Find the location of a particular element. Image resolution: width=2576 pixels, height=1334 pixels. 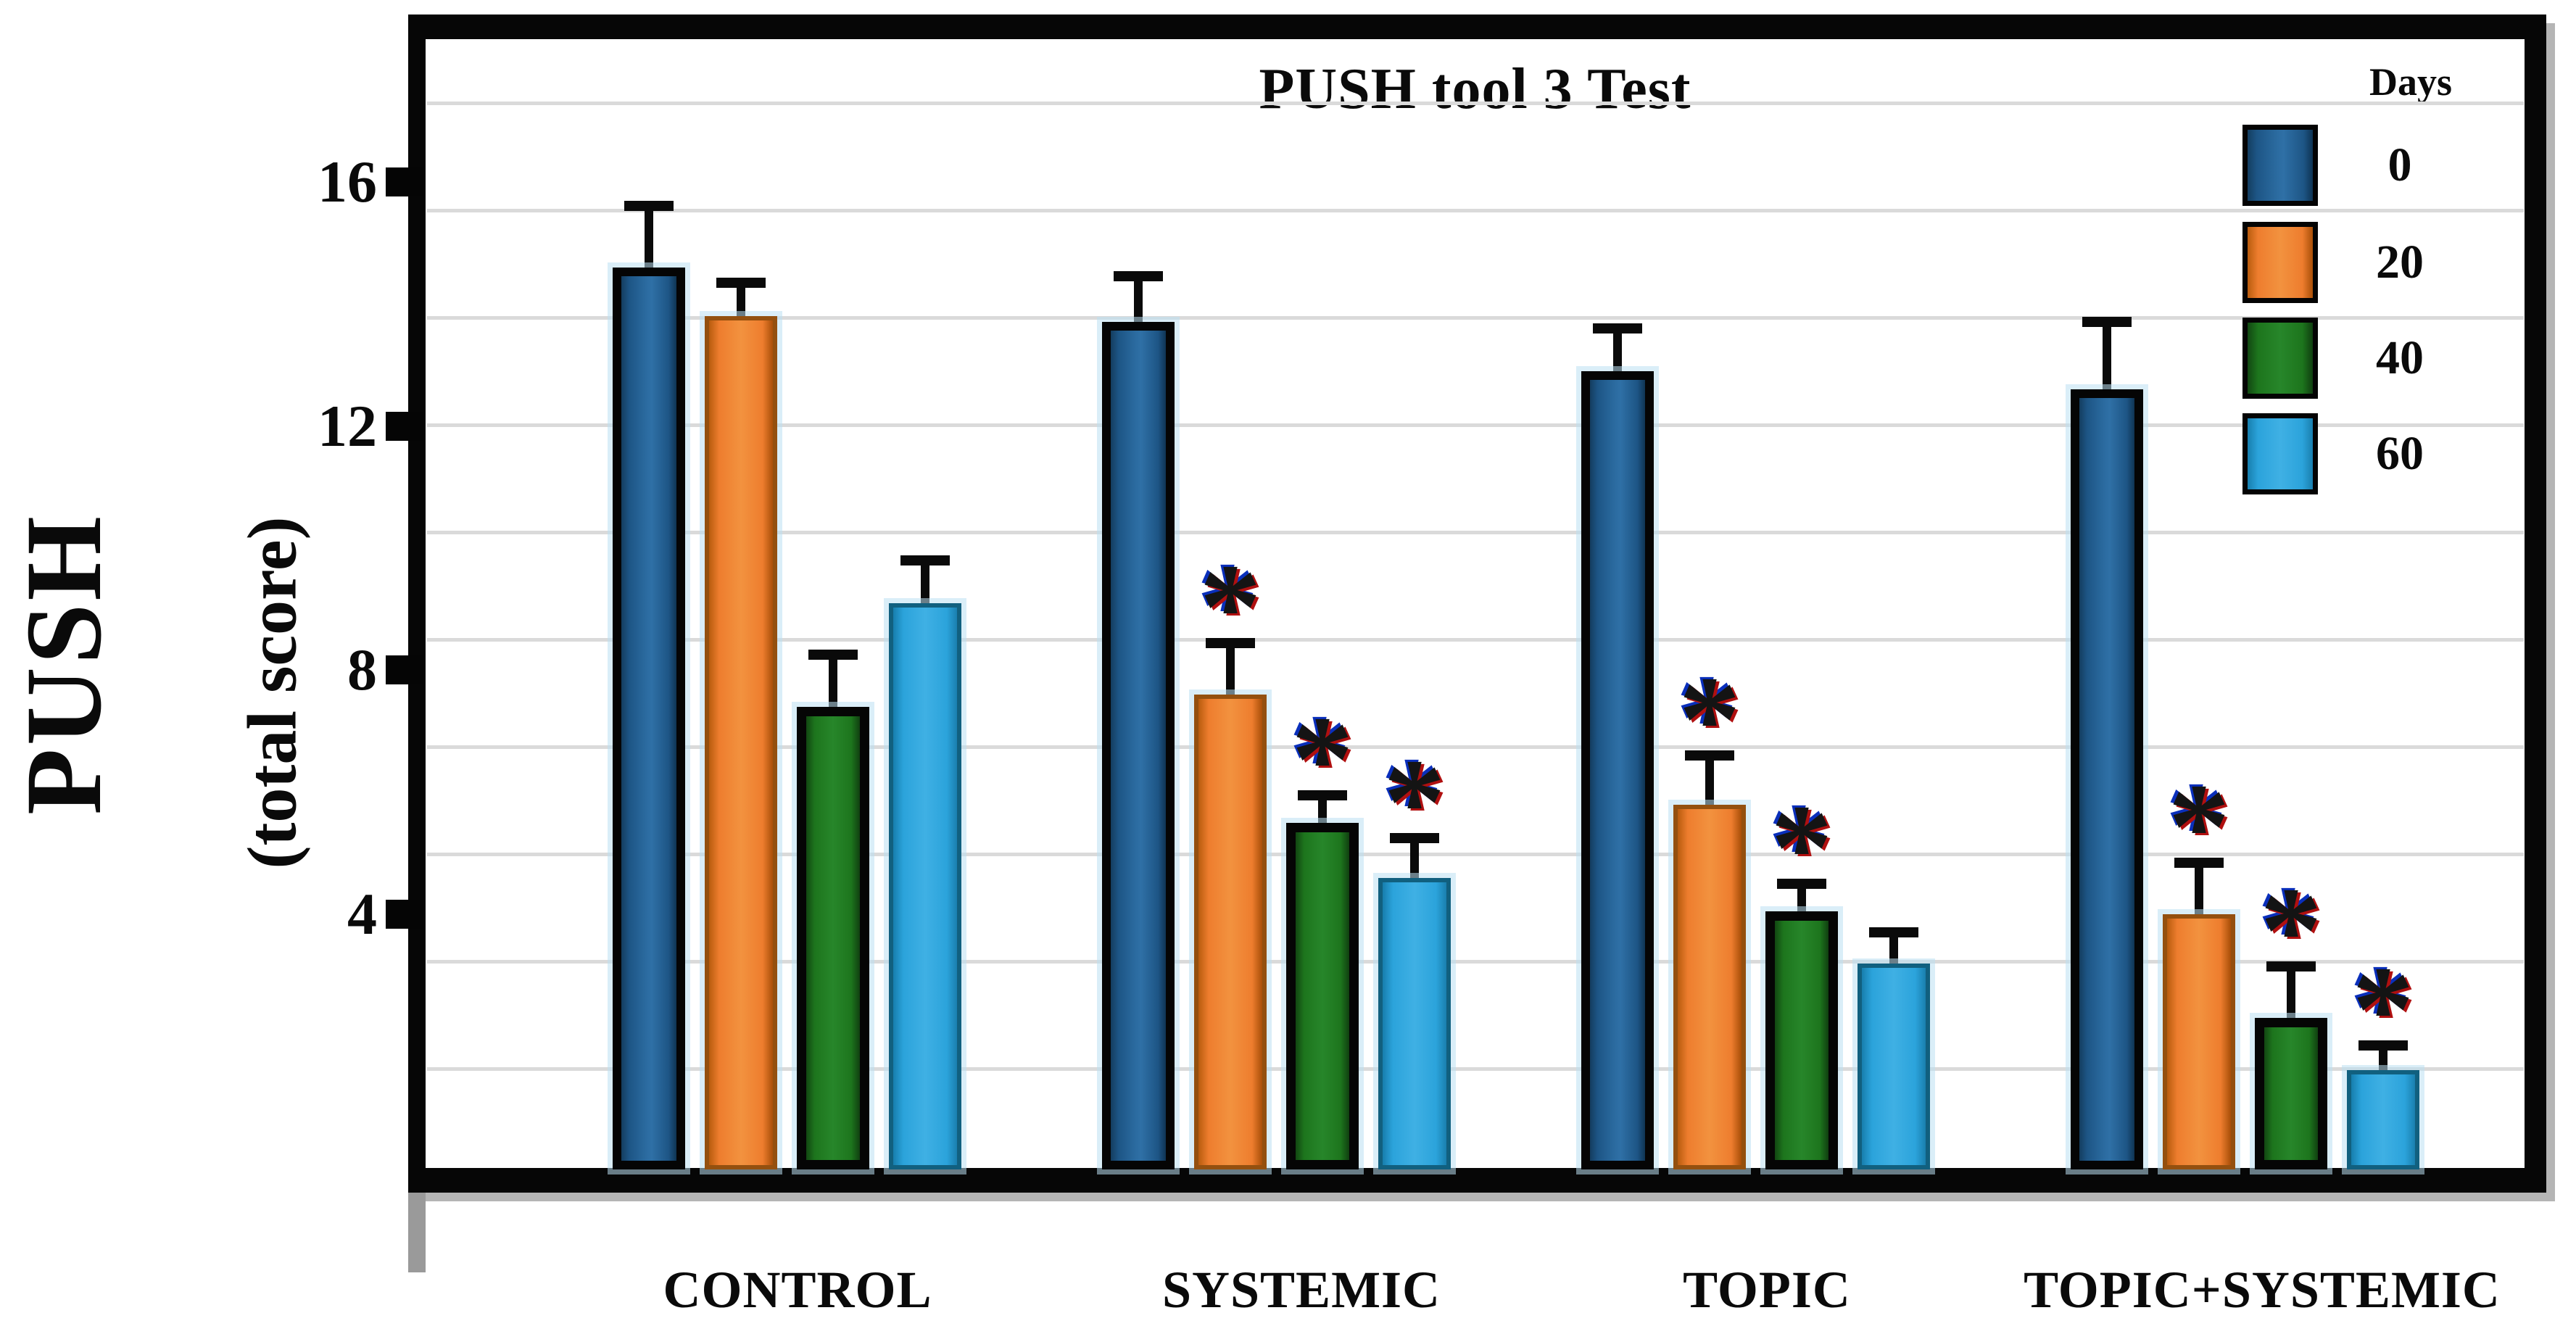

error-cap-control-day60 is located at coordinates (925, 560).